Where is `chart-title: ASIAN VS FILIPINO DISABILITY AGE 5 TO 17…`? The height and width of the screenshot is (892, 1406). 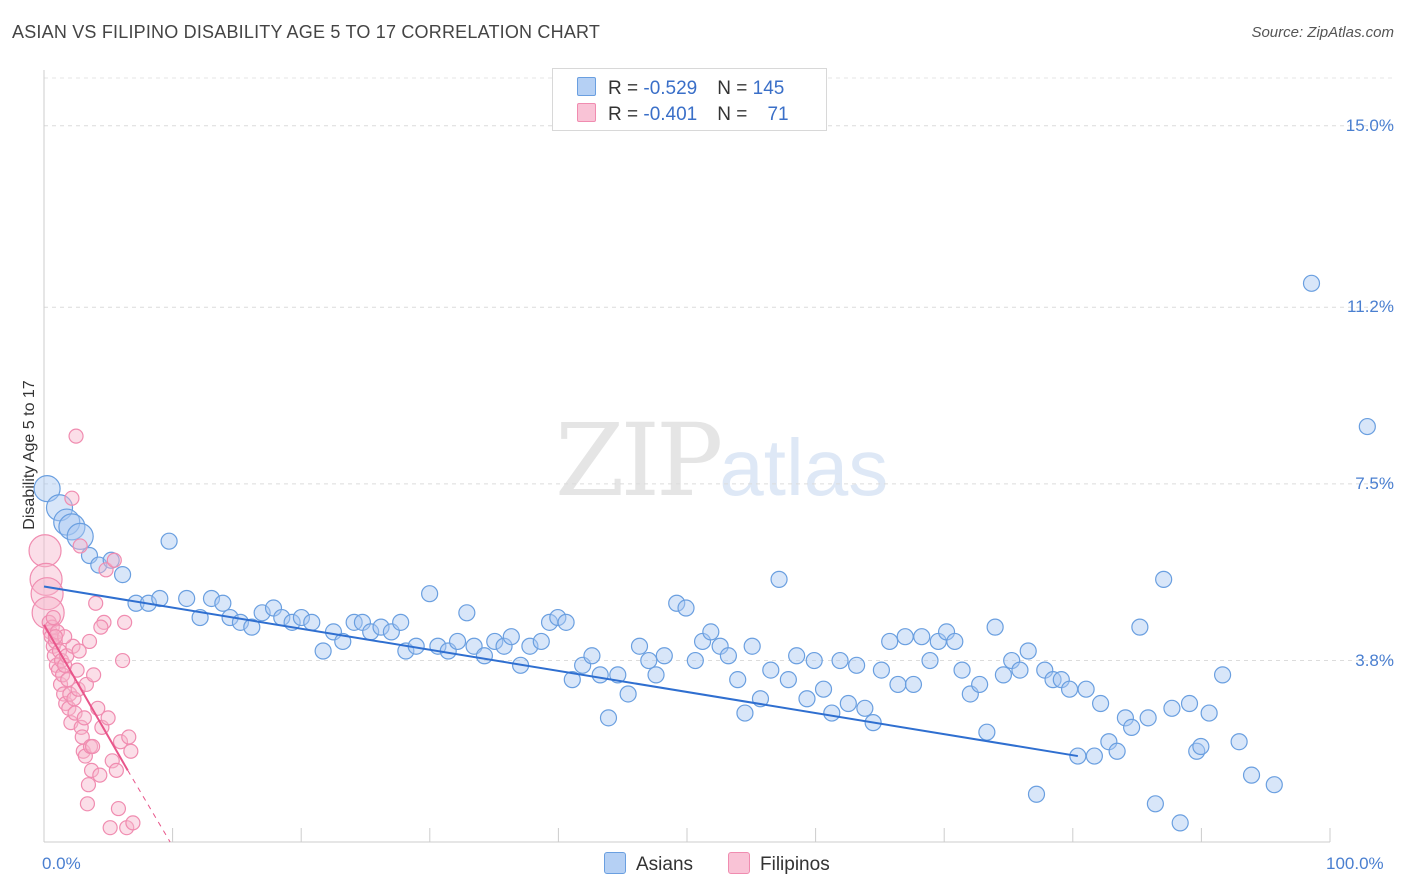
chart-title: ASIAN VS FILIPINO DISABILITY AGE 5 TO 17… is located at coordinates (306, 32).